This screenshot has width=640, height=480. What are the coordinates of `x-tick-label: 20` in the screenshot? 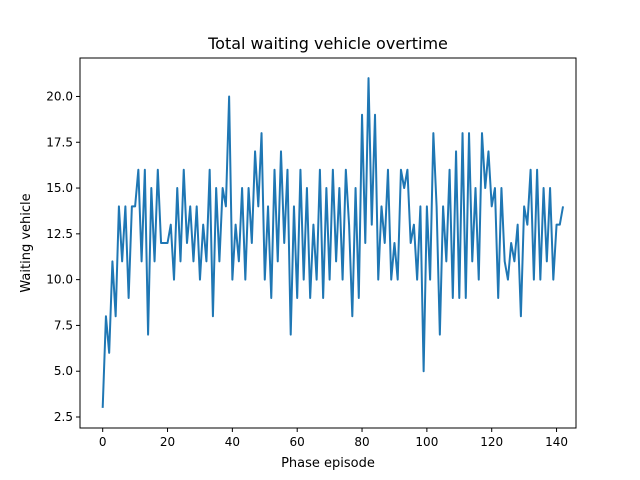 It's located at (167, 442).